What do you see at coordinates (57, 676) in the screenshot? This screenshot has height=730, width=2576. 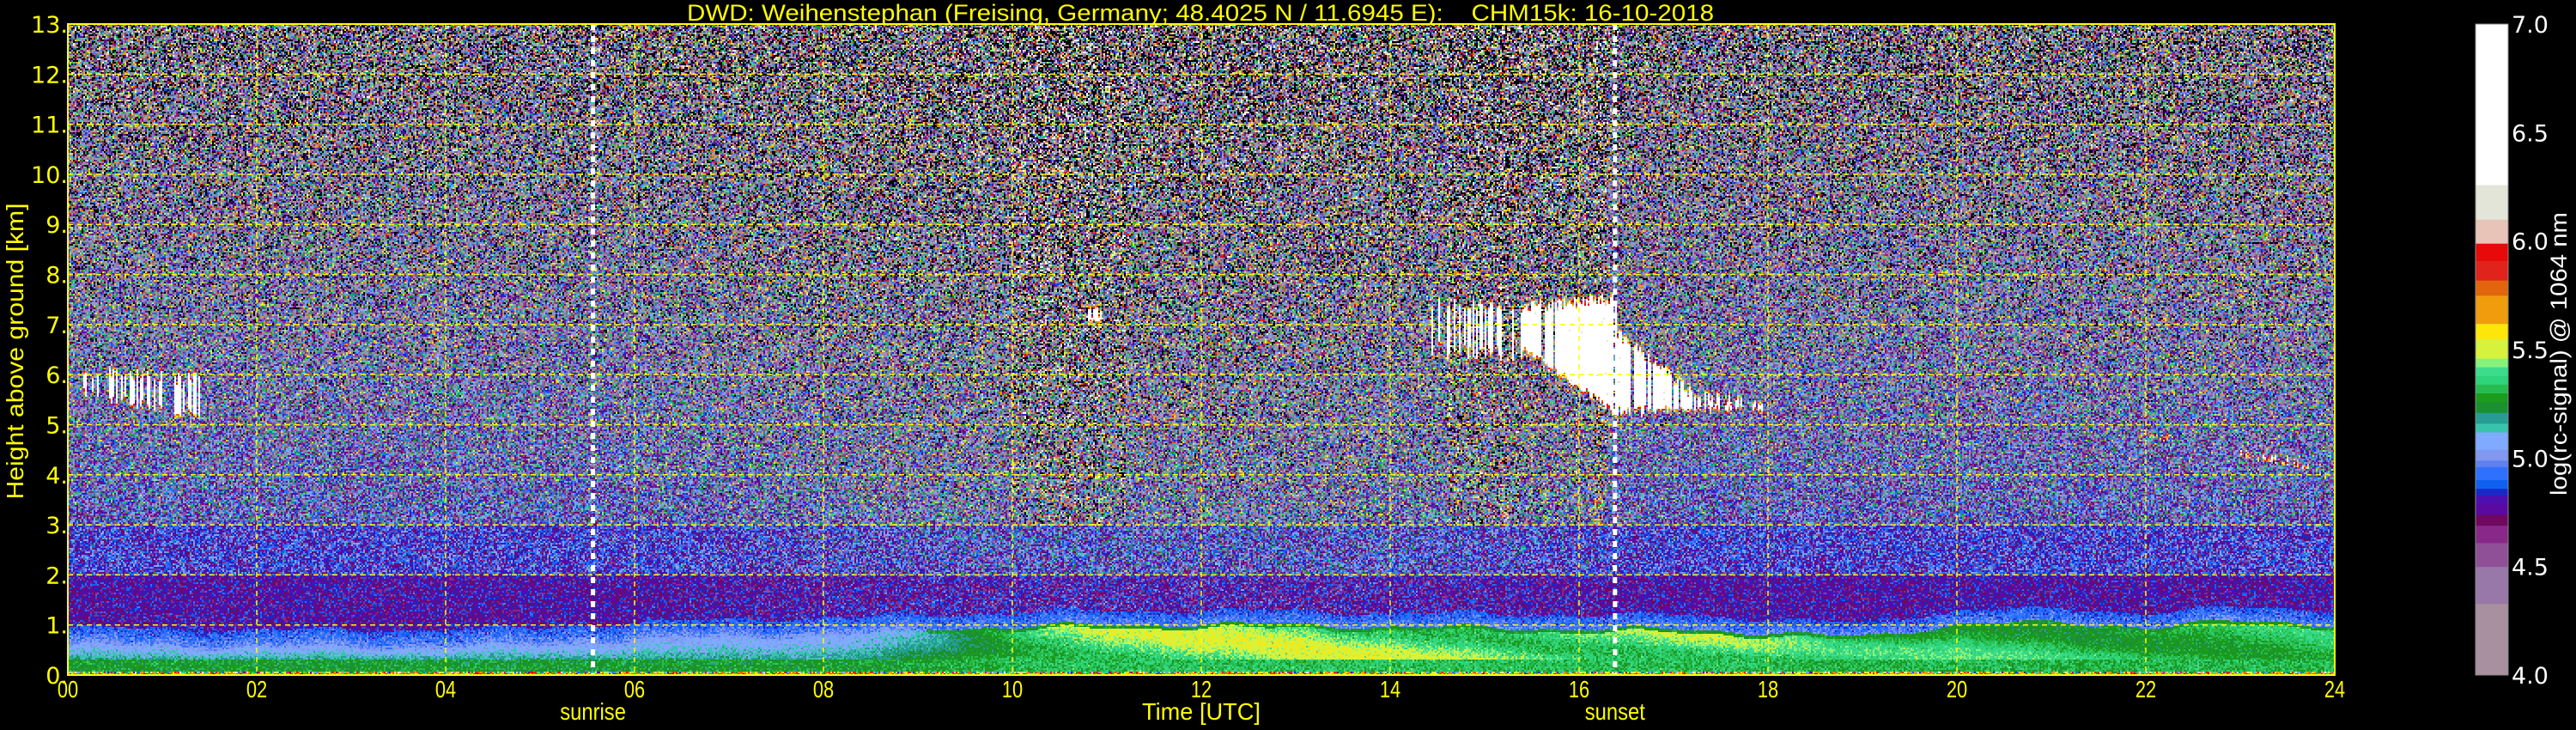 I see `y-tick-label: 0.` at bounding box center [57, 676].